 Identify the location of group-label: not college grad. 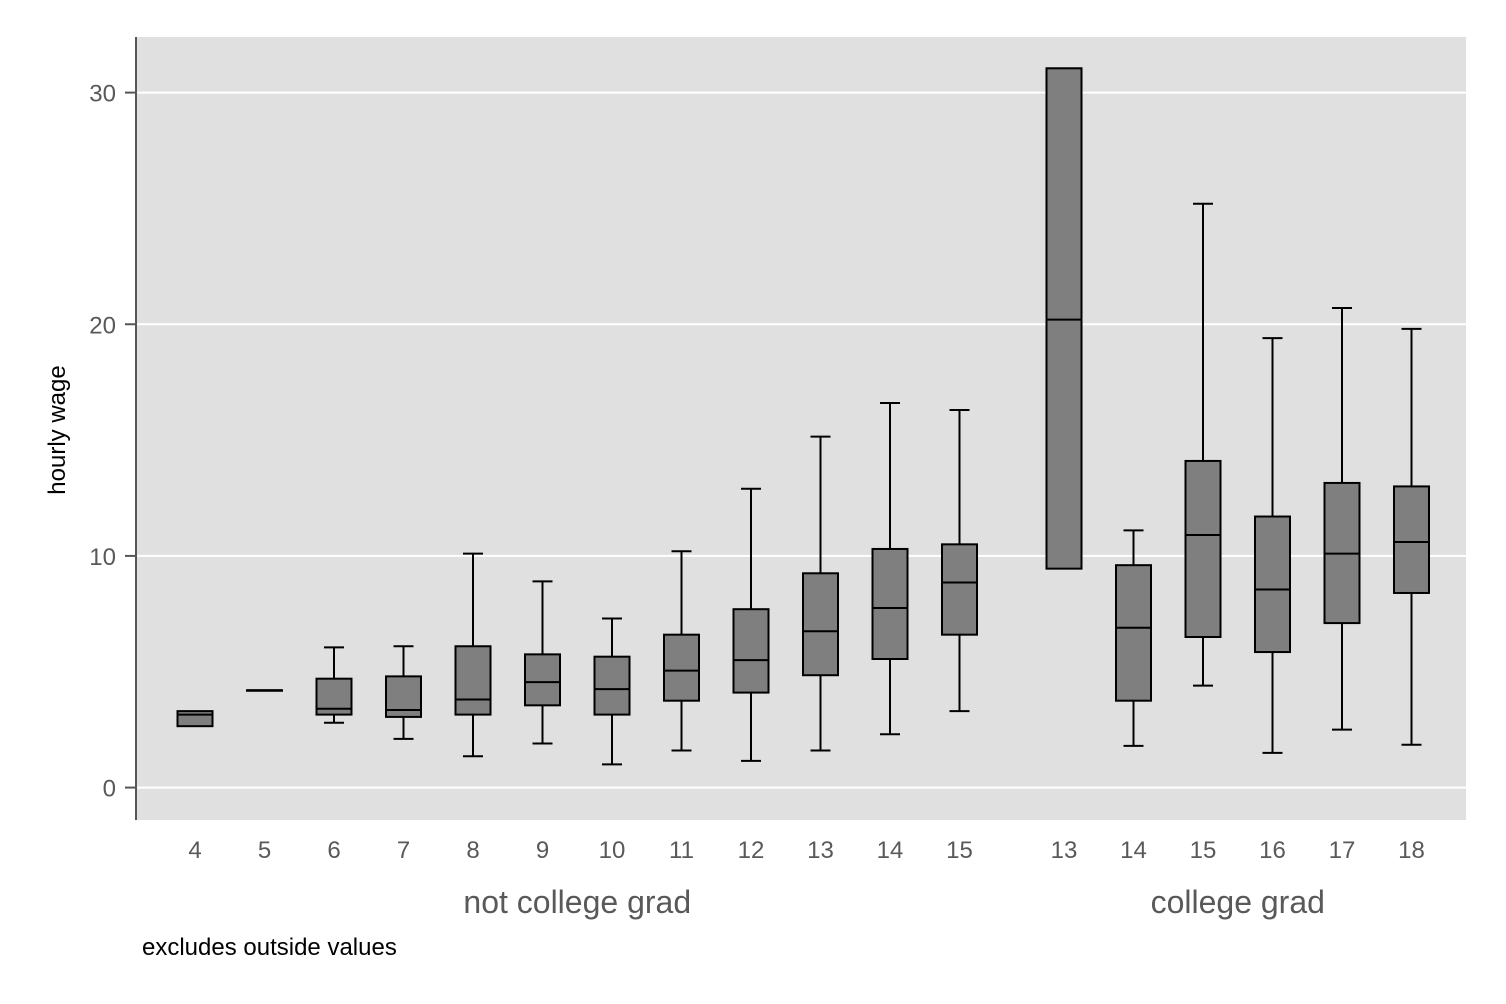
(577, 902).